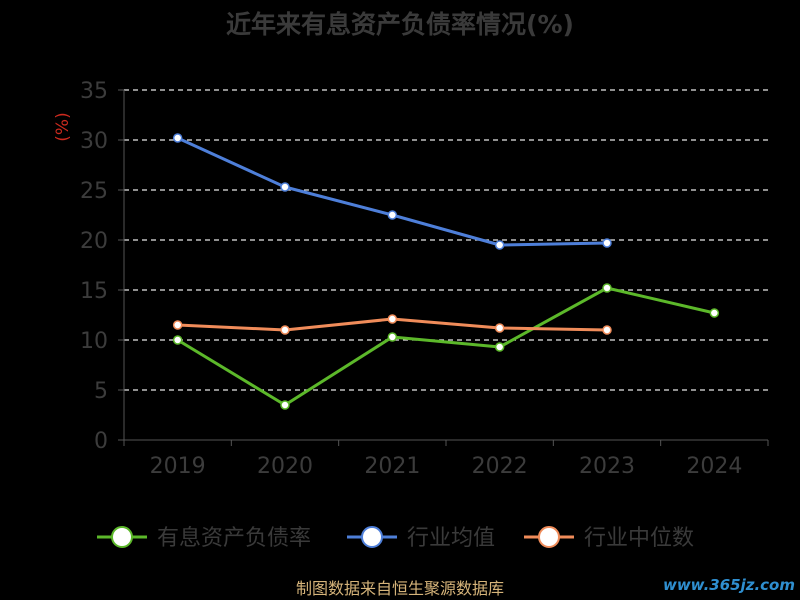 This screenshot has height=600, width=800. What do you see at coordinates (94, 291) in the screenshot?
I see `y-tick-label-15: 15` at bounding box center [94, 291].